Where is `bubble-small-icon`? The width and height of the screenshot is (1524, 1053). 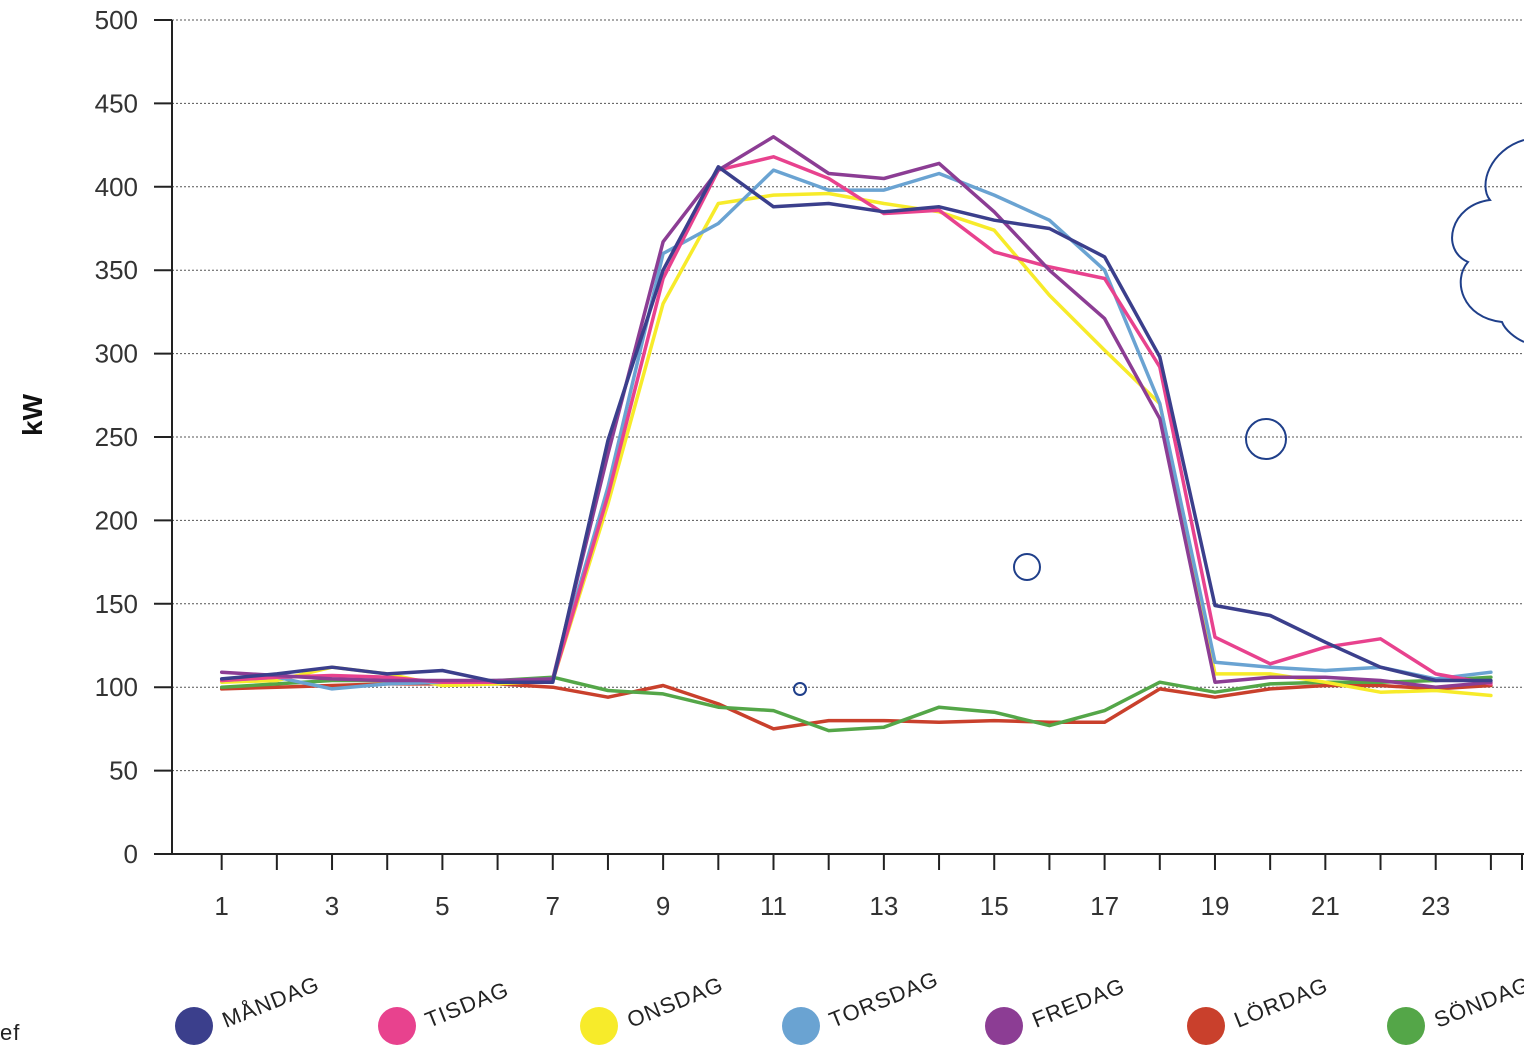 bubble-small-icon is located at coordinates (800, 689).